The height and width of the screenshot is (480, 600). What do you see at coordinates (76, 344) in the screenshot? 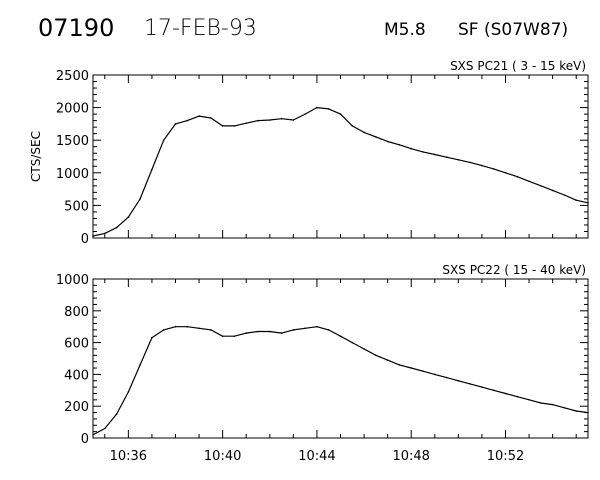
I see `y-tick-label: 600` at bounding box center [76, 344].